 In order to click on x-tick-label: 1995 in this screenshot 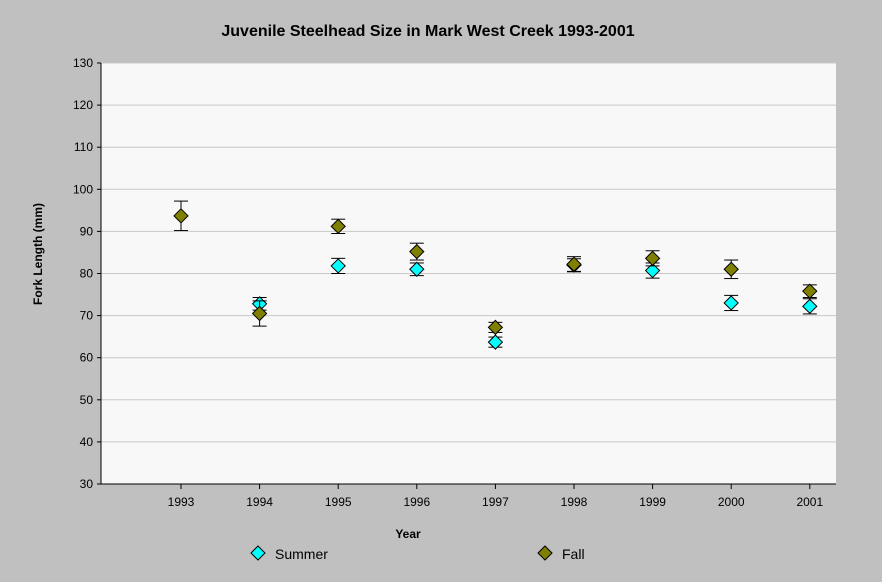, I will do `click(338, 502)`.